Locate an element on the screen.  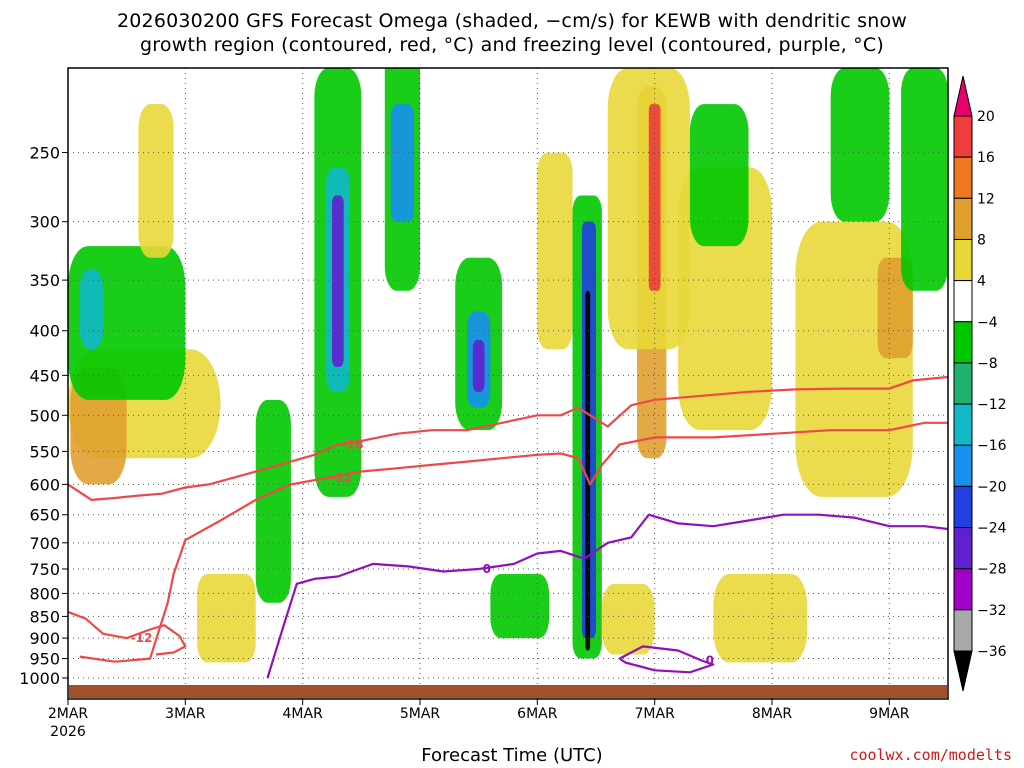
y-tick-label-700: 700 is located at coordinates (44, 543).